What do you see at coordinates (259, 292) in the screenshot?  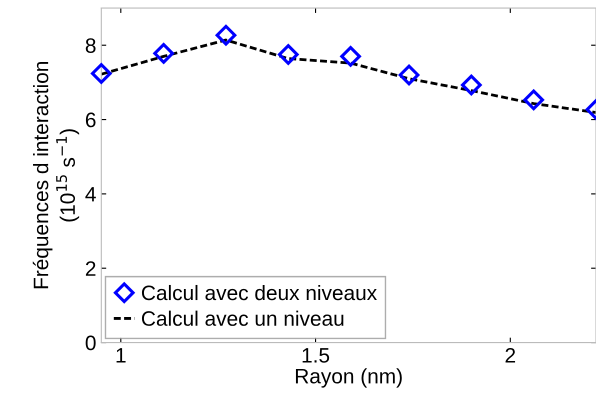 I see `legend-label: Calcul avec deux niveaux` at bounding box center [259, 292].